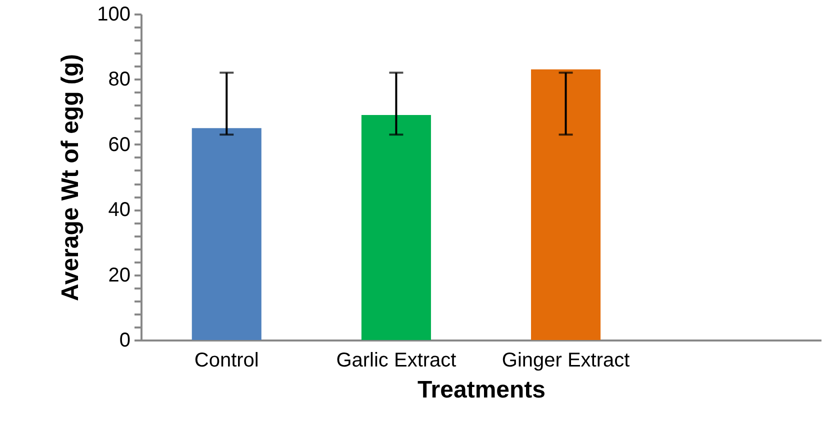 The width and height of the screenshot is (825, 421). I want to click on x-axis-title: Treatments, so click(481, 390).